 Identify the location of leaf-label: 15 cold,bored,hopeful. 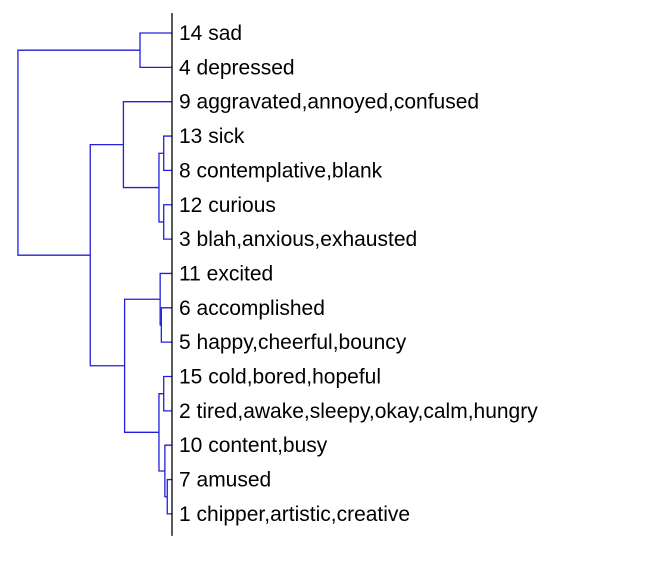
(280, 377).